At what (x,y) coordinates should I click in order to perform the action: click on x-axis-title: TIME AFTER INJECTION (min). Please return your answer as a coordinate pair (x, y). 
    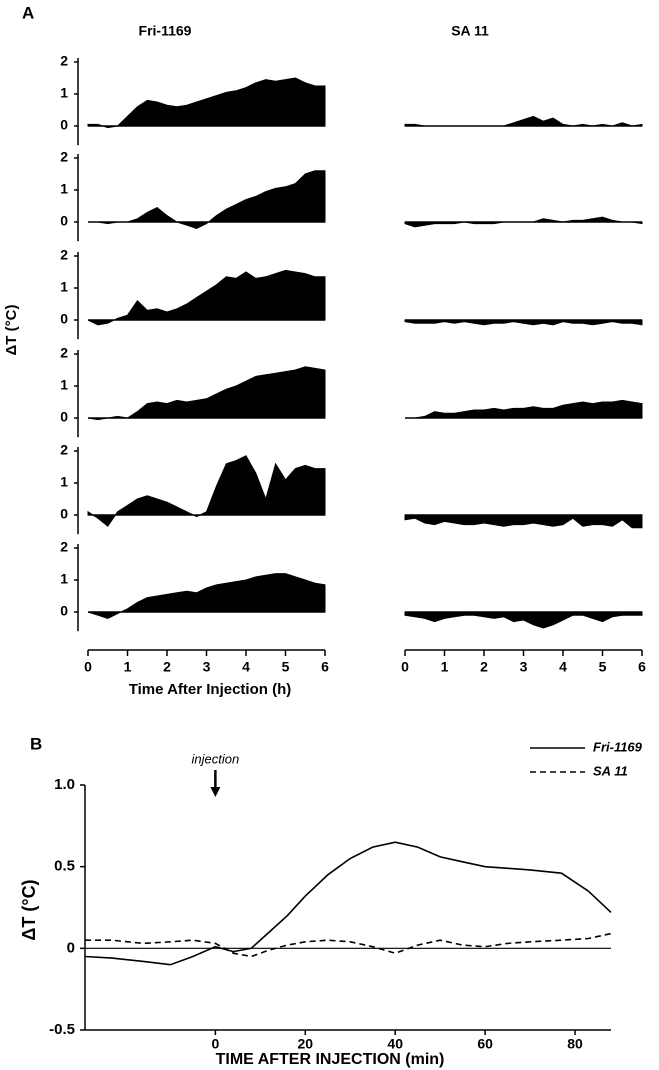
    Looking at the image, I should click on (330, 1059).